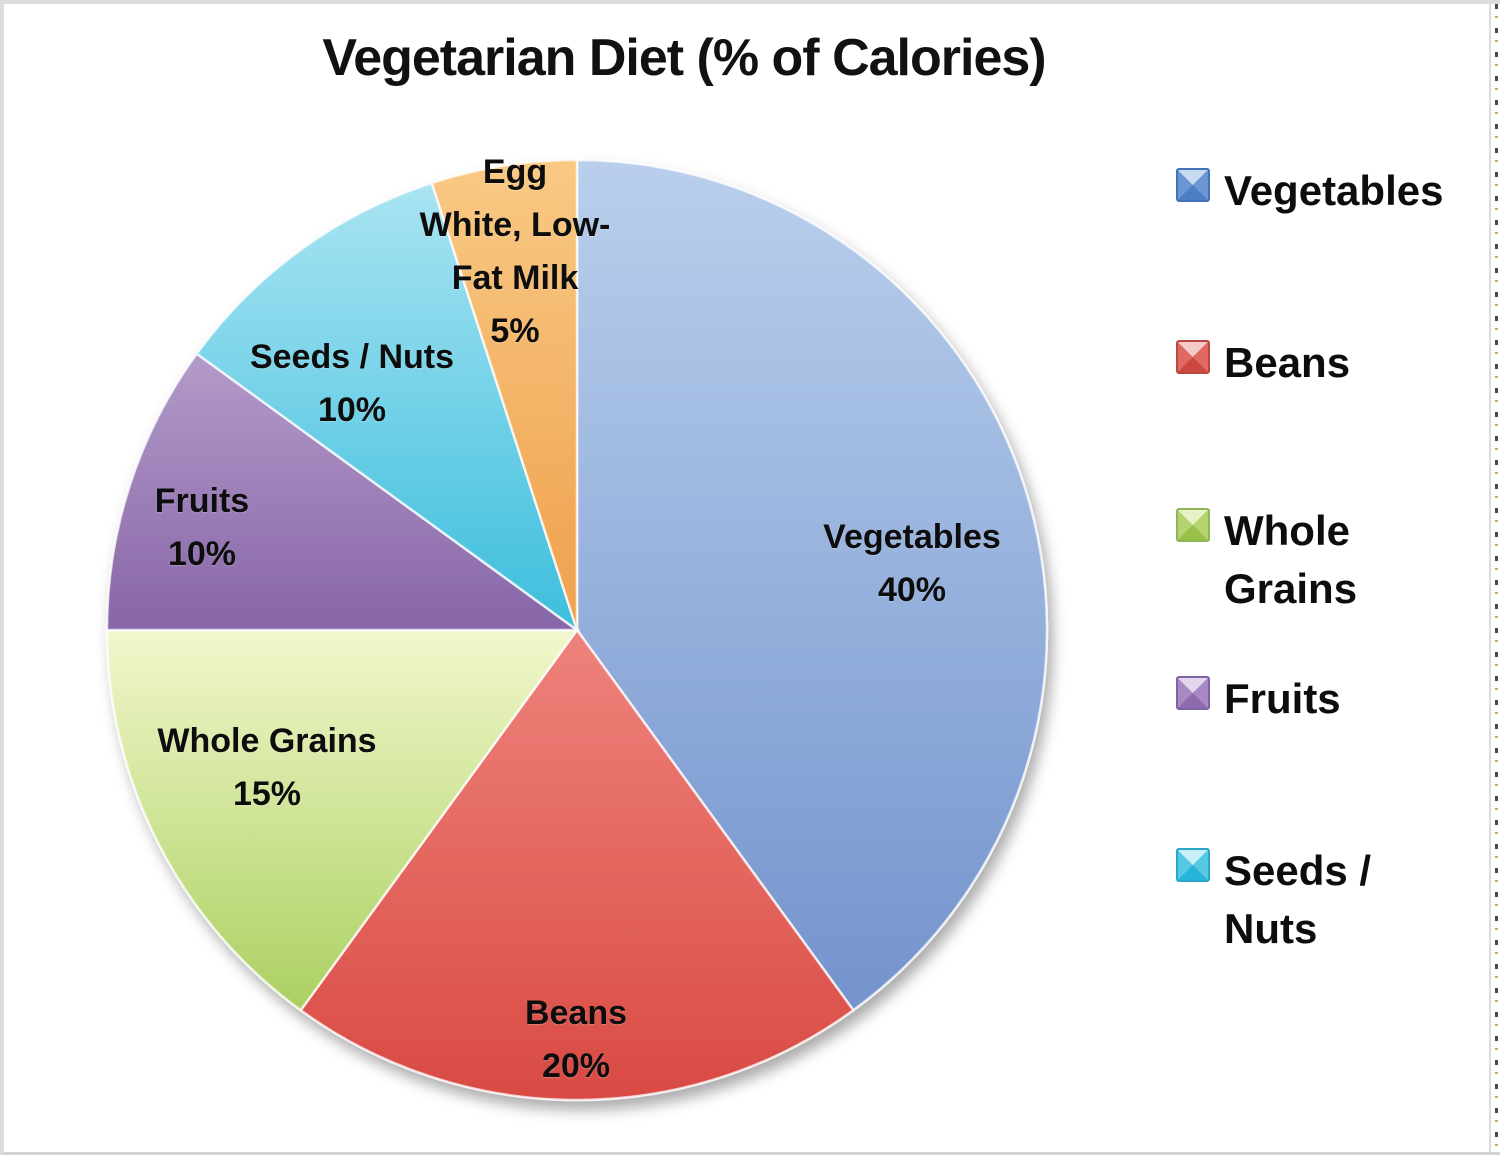 The height and width of the screenshot is (1155, 1500). I want to click on slice-label-line: Fruits, so click(202, 501).